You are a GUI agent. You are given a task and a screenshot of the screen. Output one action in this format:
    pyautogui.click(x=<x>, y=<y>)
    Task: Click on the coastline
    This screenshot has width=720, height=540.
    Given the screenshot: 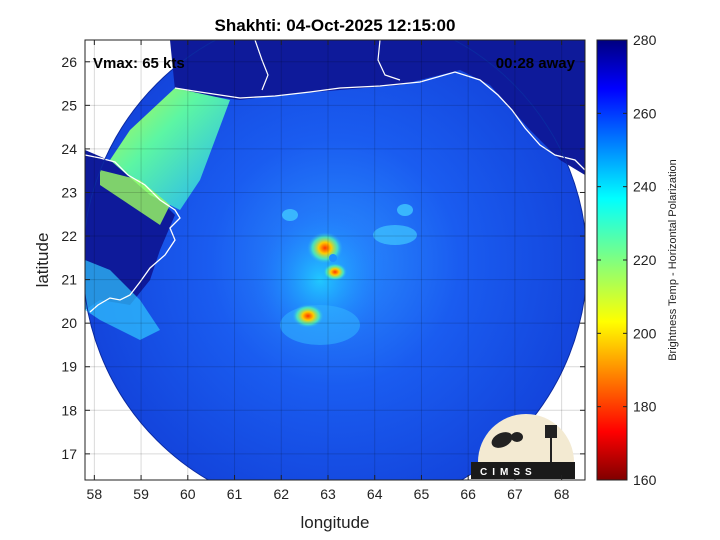 What is the action you would take?
    pyautogui.click(x=133, y=233)
    